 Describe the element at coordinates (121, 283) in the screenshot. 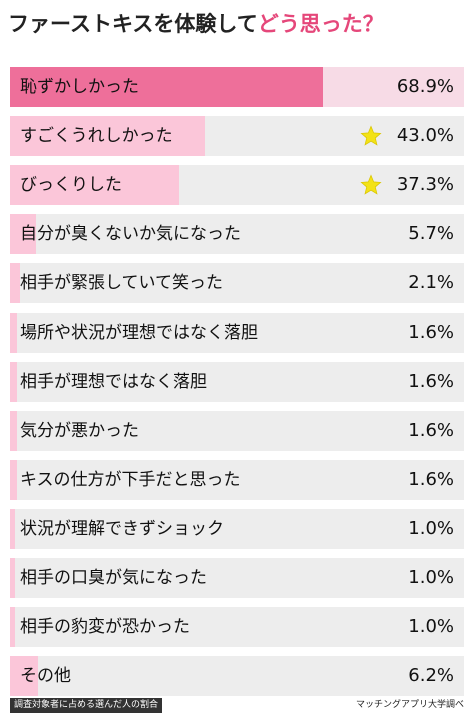

I see `category-label: 相手が緊張していて笑った` at that location.